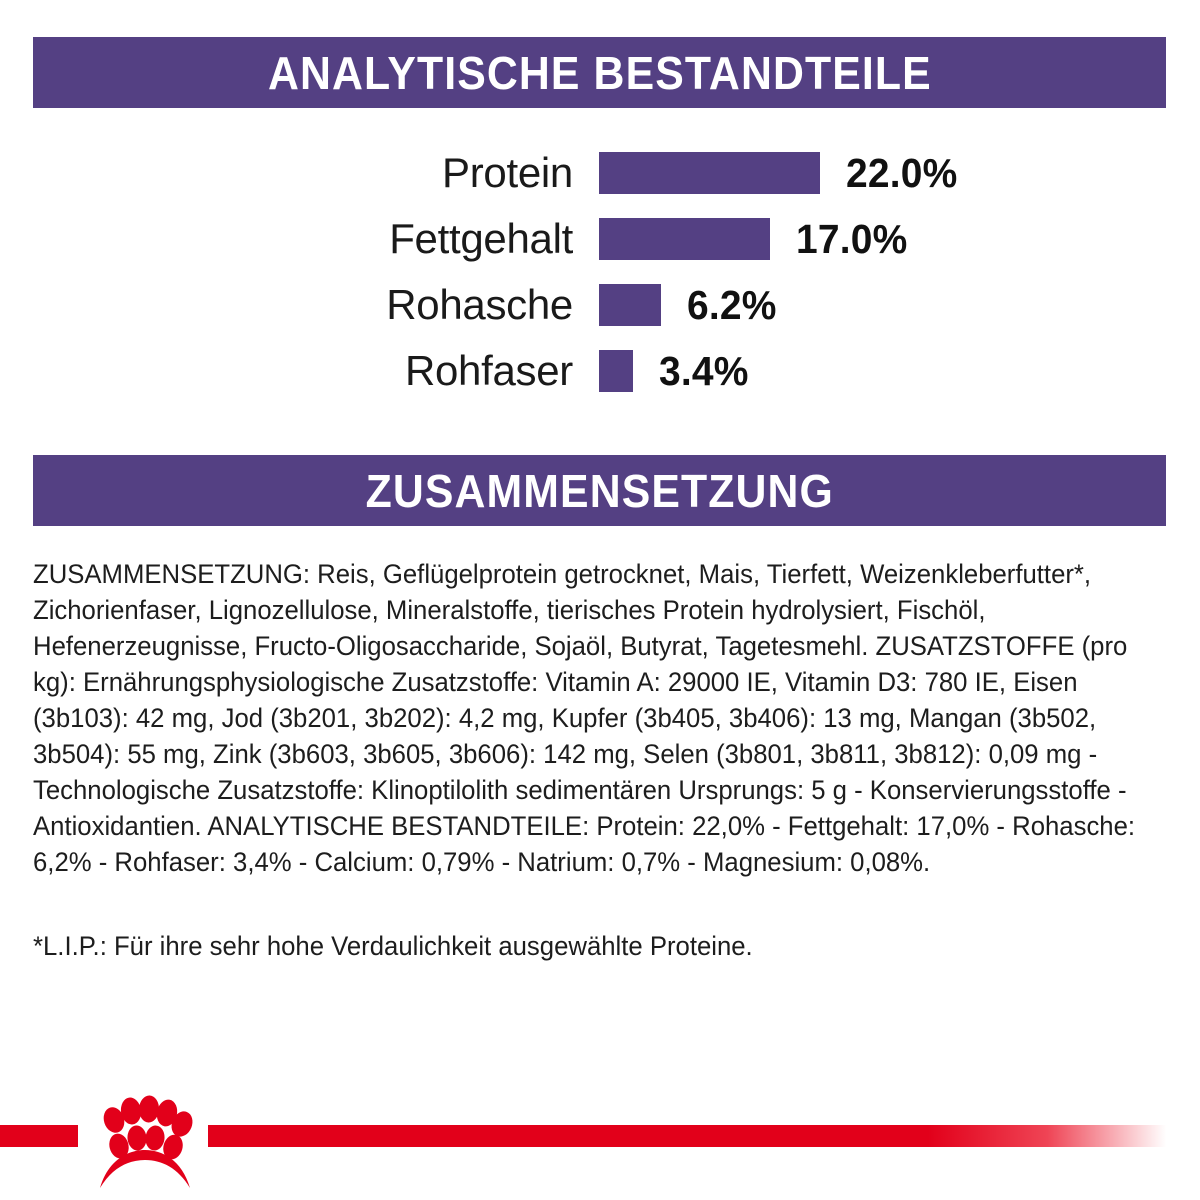  What do you see at coordinates (704, 370) in the screenshot?
I see `chart-row-value: 3.4%` at bounding box center [704, 370].